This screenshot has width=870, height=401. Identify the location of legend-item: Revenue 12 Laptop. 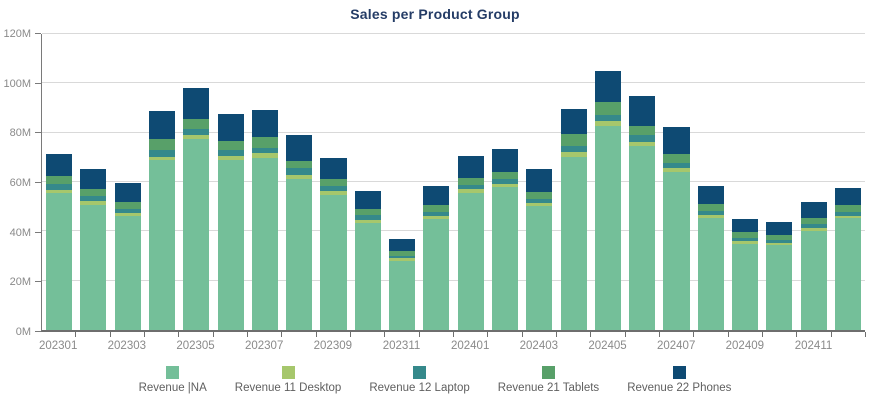
(419, 380).